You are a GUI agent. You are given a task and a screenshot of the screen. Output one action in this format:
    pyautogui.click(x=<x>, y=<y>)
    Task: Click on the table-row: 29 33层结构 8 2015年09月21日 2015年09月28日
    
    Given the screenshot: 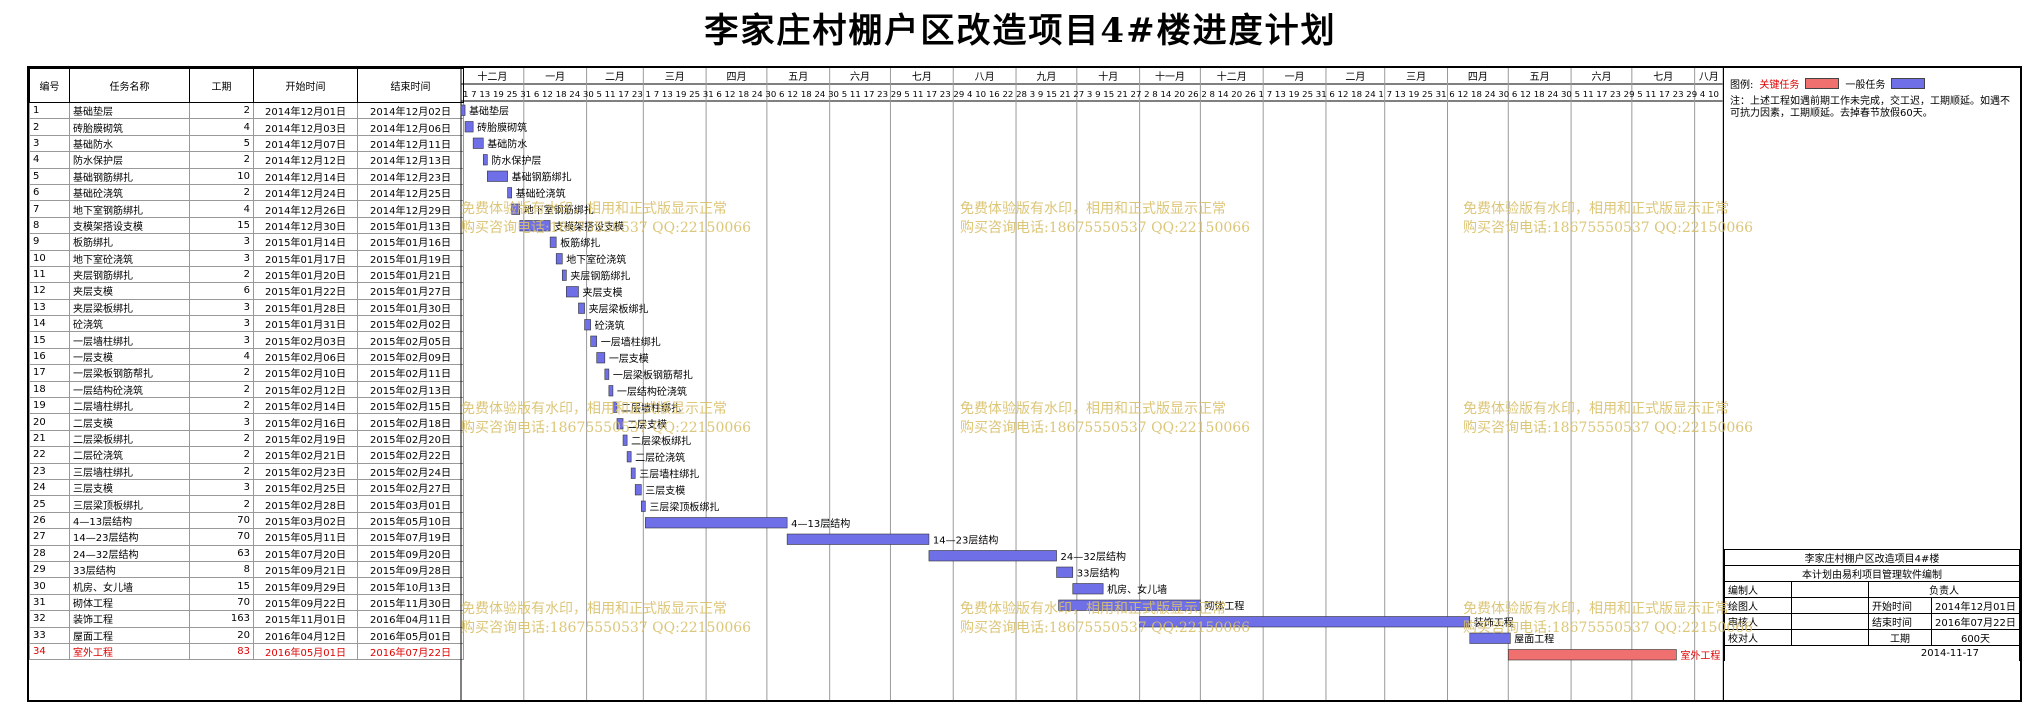 What is the action you would take?
    pyautogui.click(x=246, y=569)
    